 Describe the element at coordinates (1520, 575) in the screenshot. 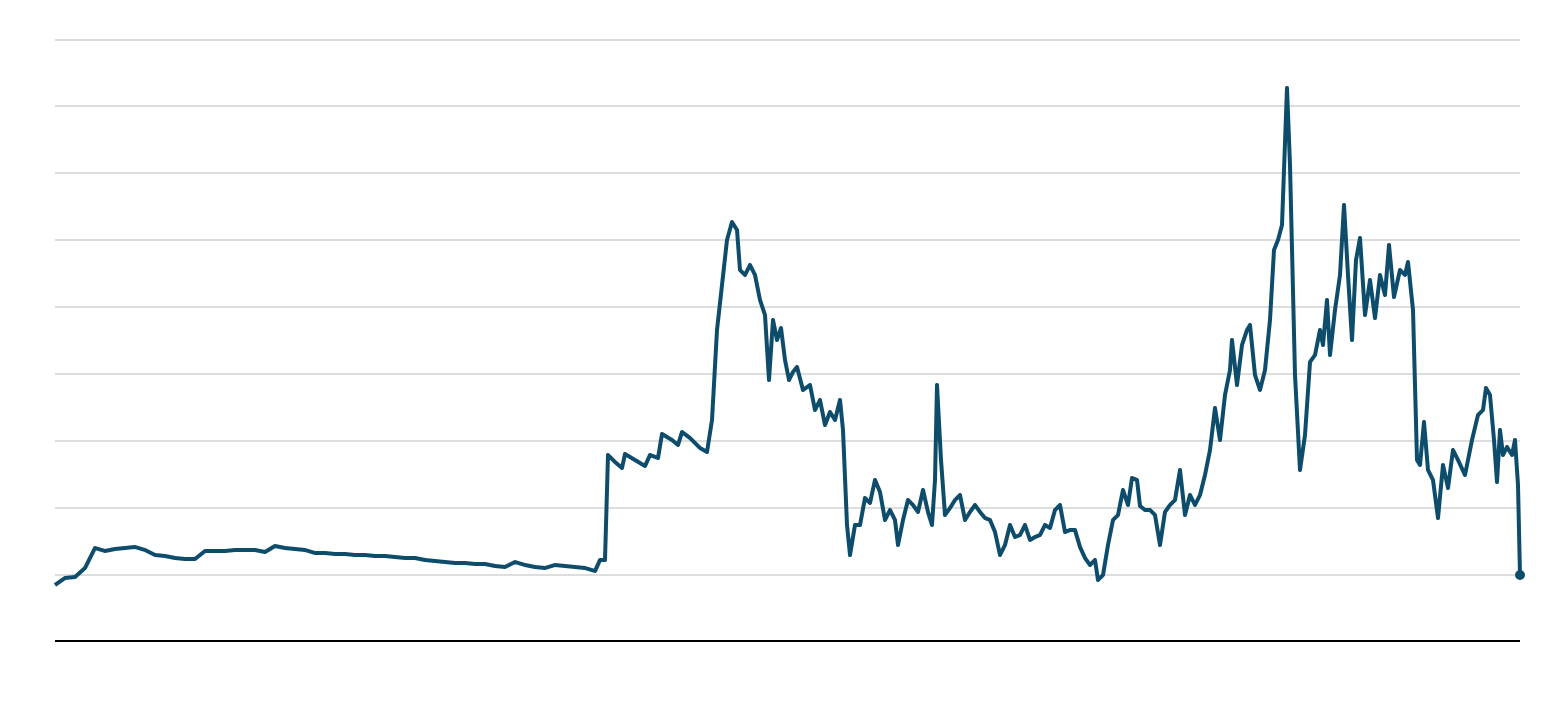

I see `end-point` at that location.